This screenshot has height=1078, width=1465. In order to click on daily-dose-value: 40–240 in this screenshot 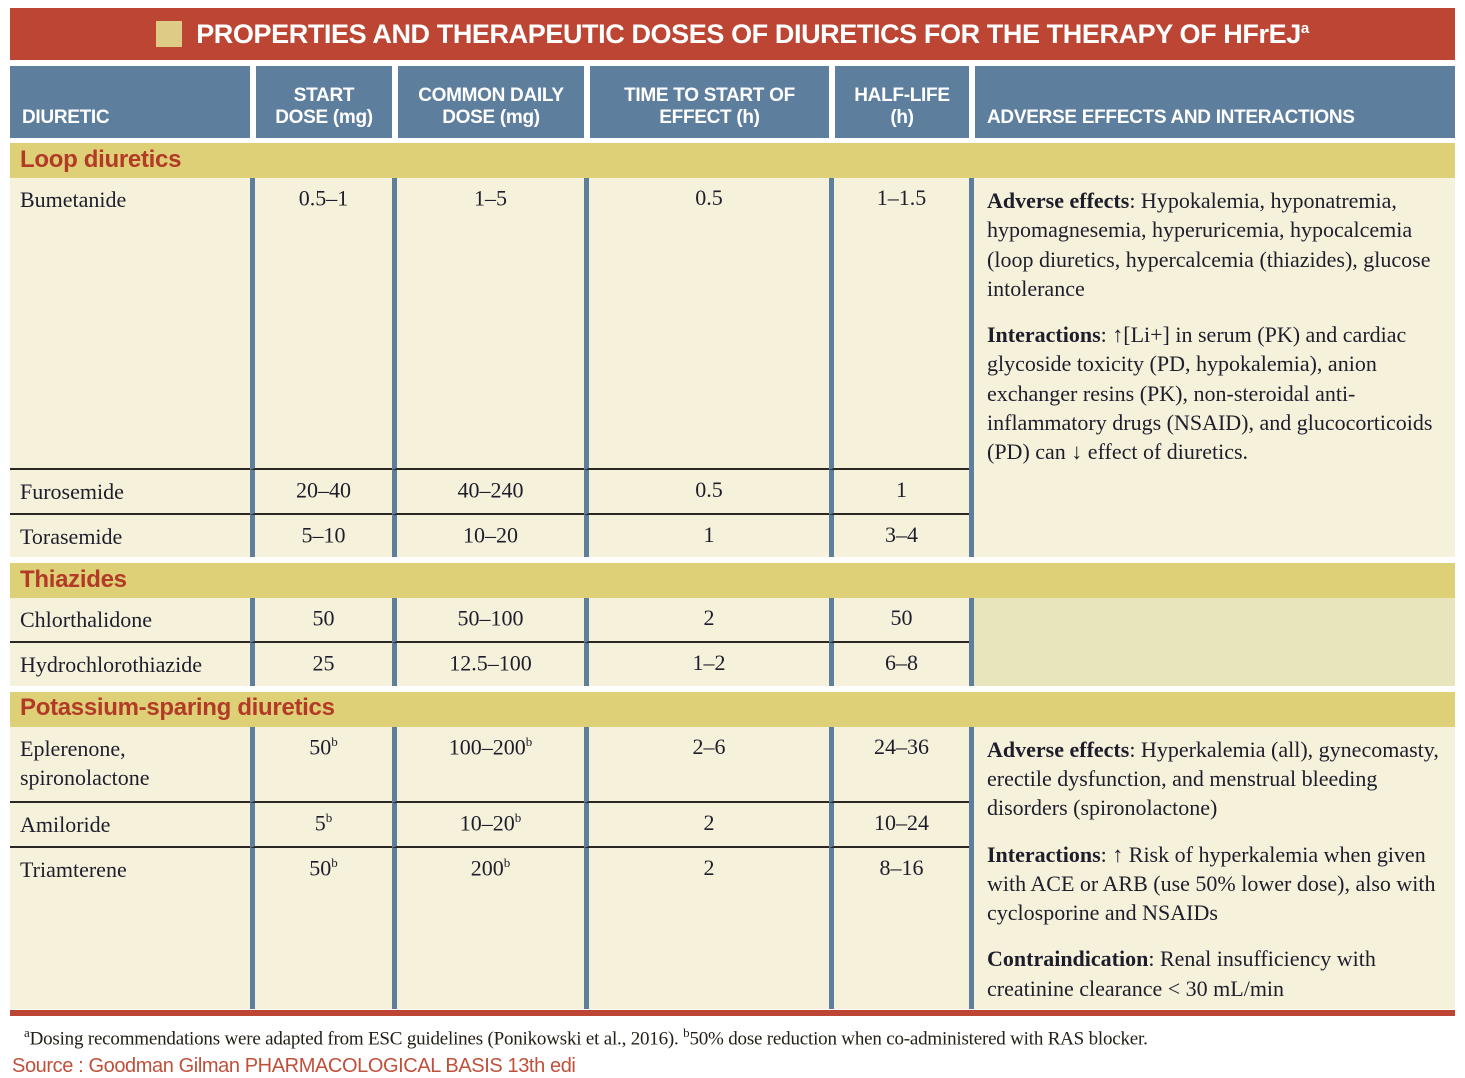, I will do `click(488, 492)`.